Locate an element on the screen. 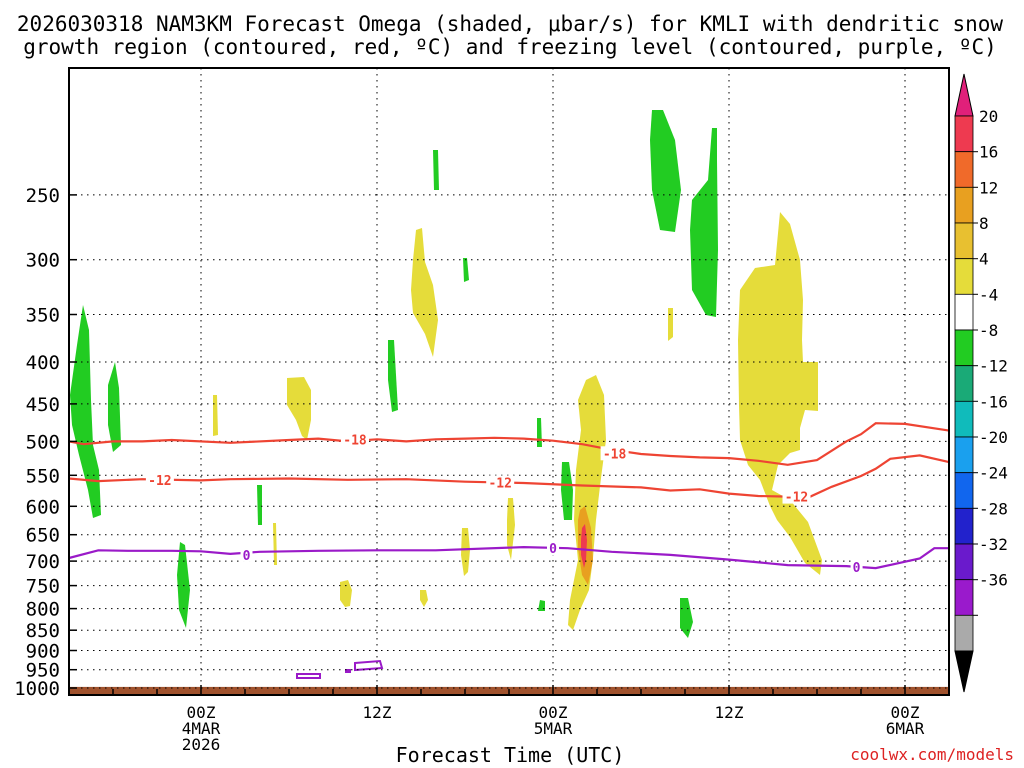 The height and width of the screenshot is (768, 1024). colorbar-label: -8 is located at coordinates (988, 330).